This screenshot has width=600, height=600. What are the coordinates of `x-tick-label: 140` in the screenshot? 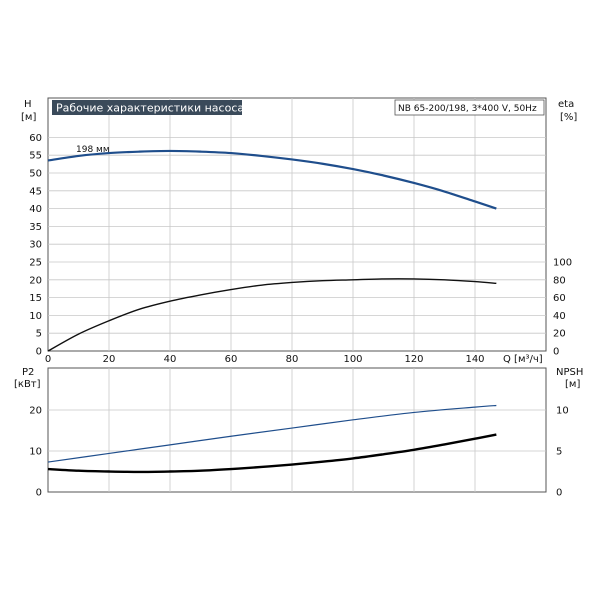 It's located at (474, 359).